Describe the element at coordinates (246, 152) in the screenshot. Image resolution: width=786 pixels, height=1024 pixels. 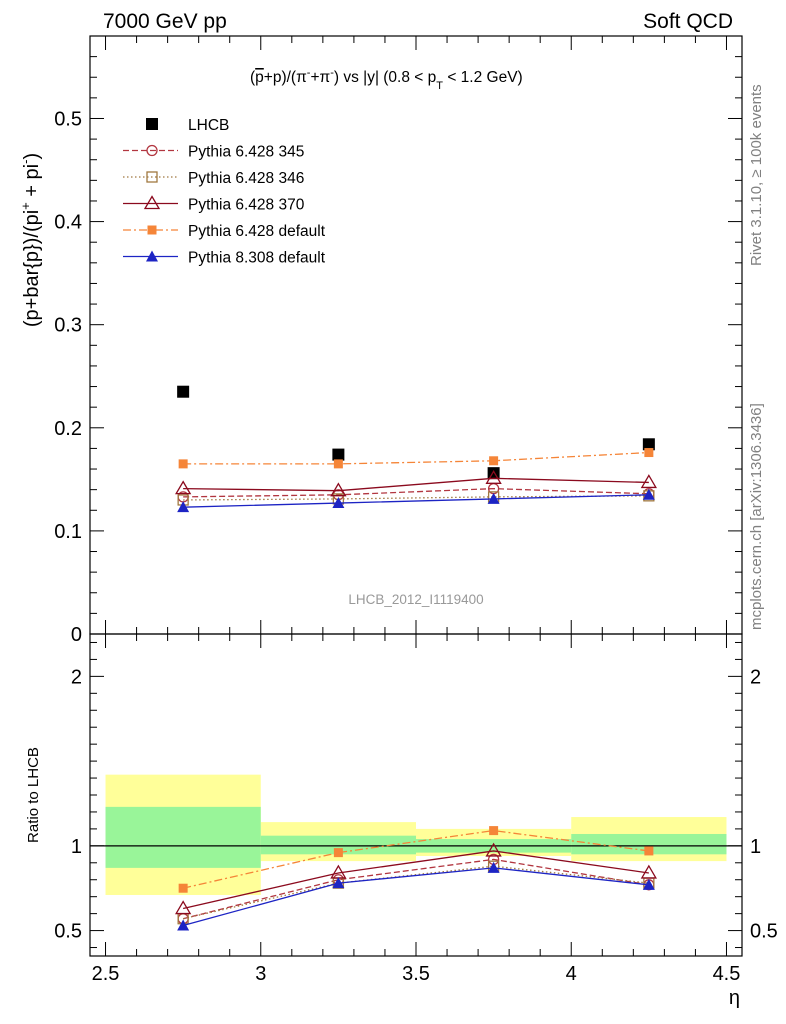
I see `legend-label-1: Pythia 6.428 345` at that location.